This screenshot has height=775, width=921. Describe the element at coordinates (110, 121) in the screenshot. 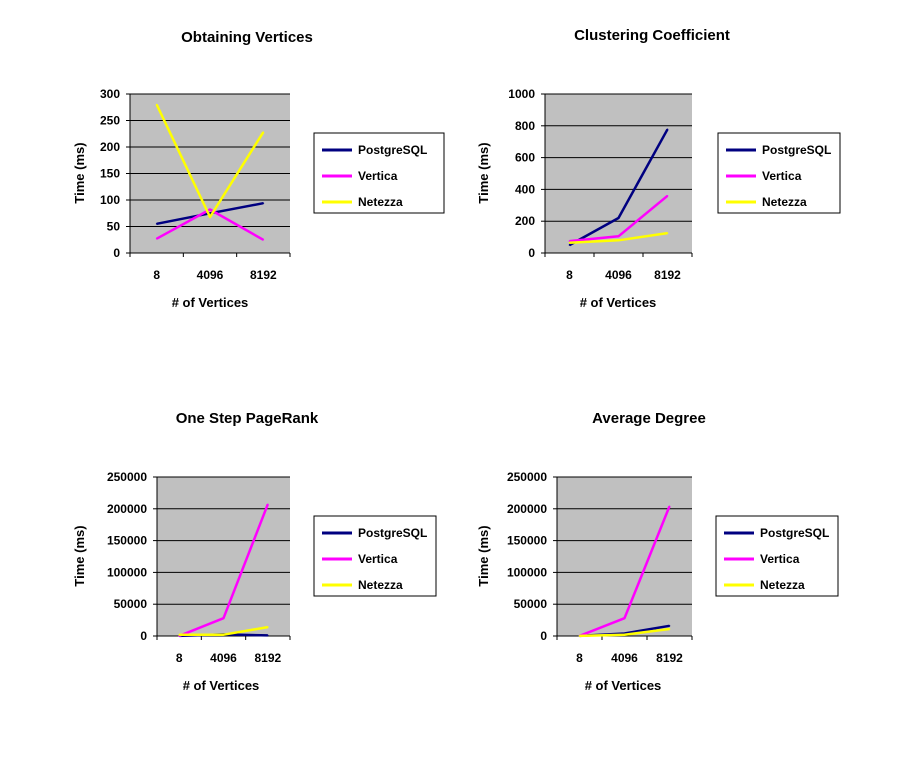

I see `y-tick-label: 250` at that location.